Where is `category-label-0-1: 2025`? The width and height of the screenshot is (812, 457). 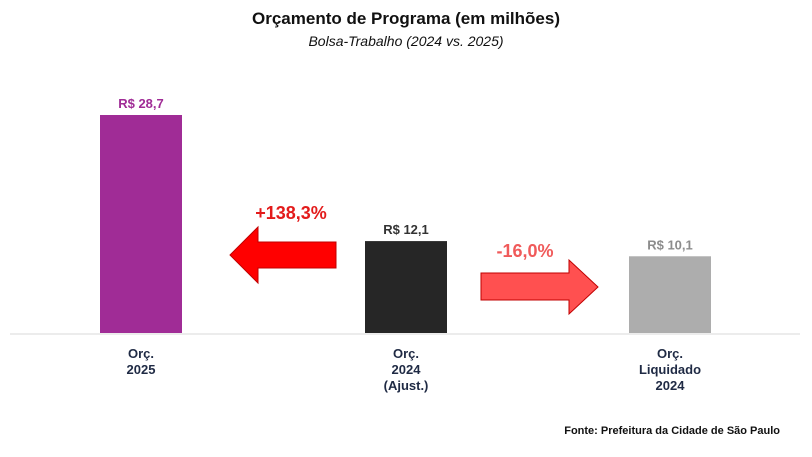
category-label-0-1: 2025 is located at coordinates (141, 369).